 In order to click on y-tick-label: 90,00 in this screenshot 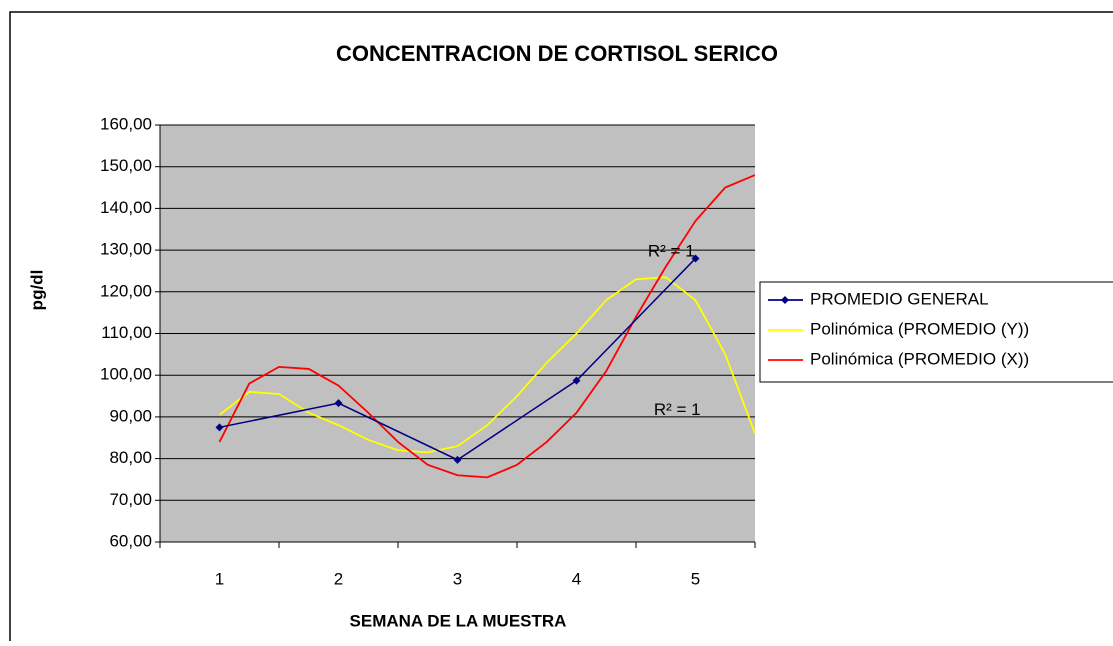, I will do `click(130, 415)`.